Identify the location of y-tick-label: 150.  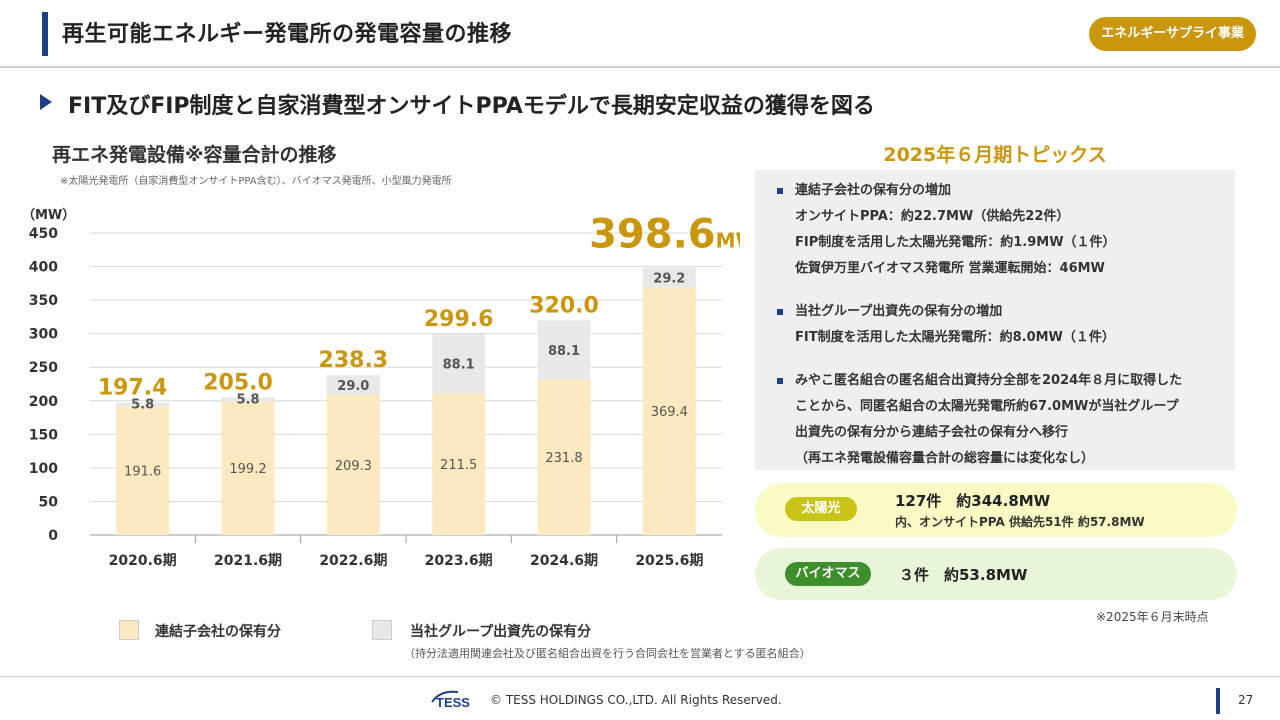
(43, 435).